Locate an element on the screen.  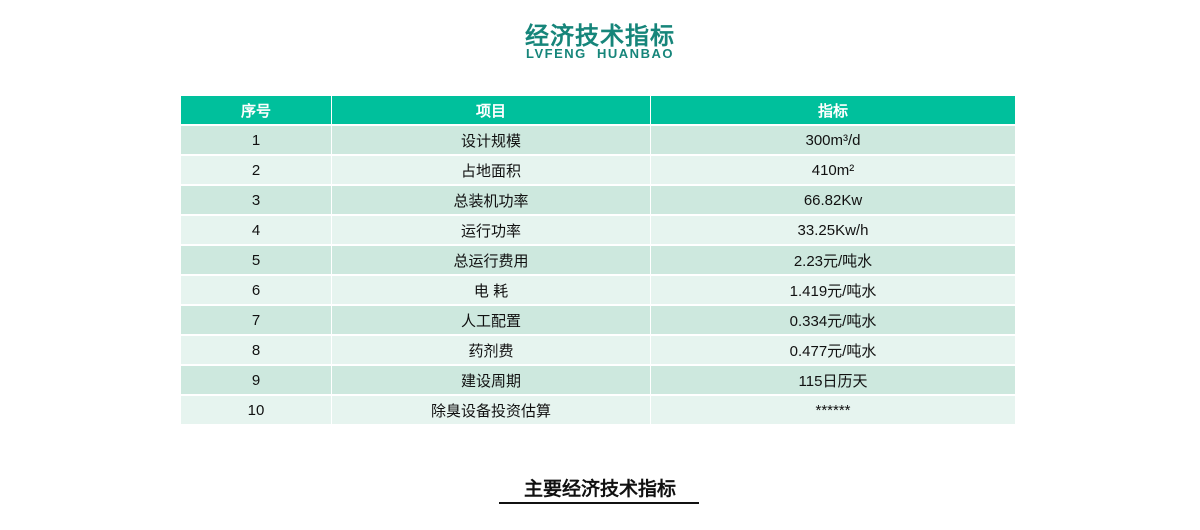
item-cell: 占地面积 is located at coordinates (491, 170).